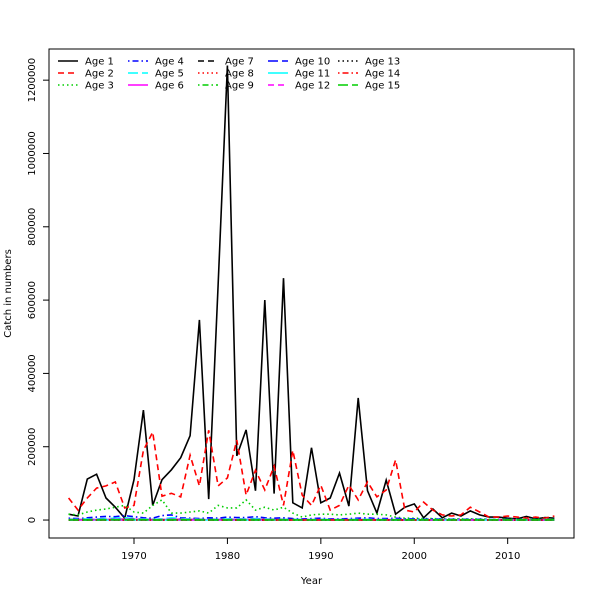 The image size is (600, 600). Describe the element at coordinates (32, 153) in the screenshot. I see `y-tick-label: 1000000` at that location.